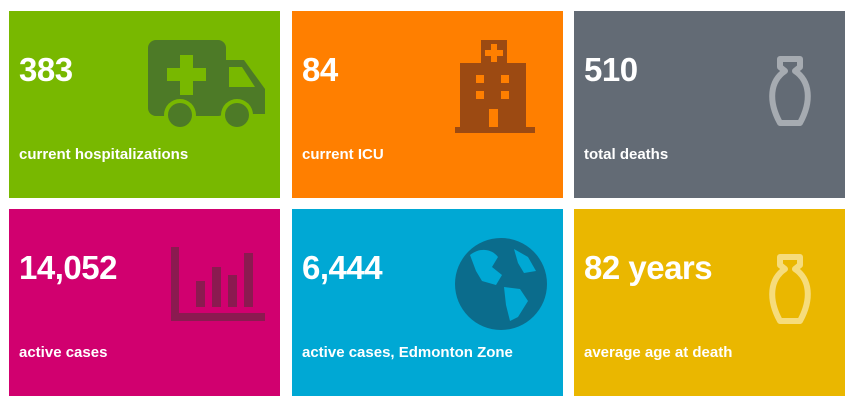 This screenshot has width=854, height=411. I want to click on tile-label: total deaths, so click(626, 154).